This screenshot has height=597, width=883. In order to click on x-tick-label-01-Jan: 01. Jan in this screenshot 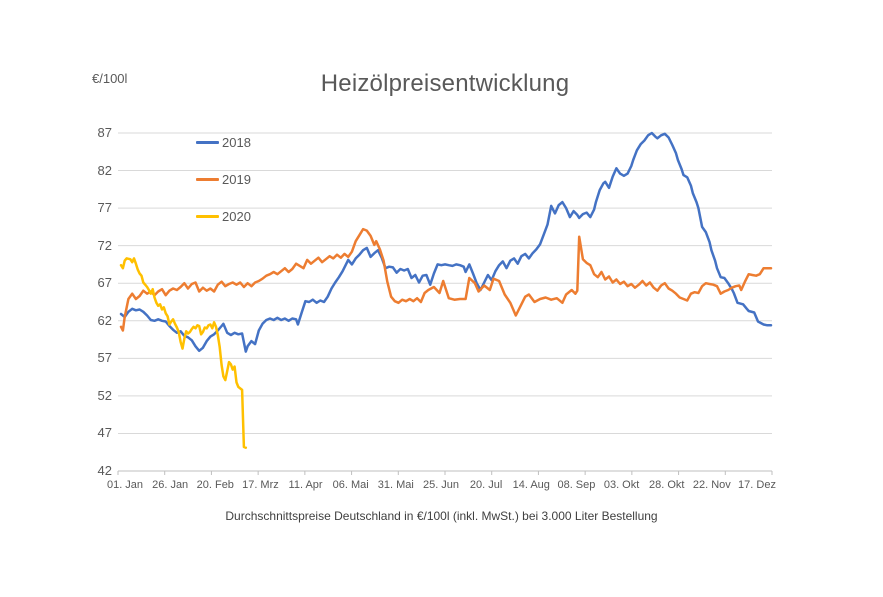, I will do `click(125, 485)`.